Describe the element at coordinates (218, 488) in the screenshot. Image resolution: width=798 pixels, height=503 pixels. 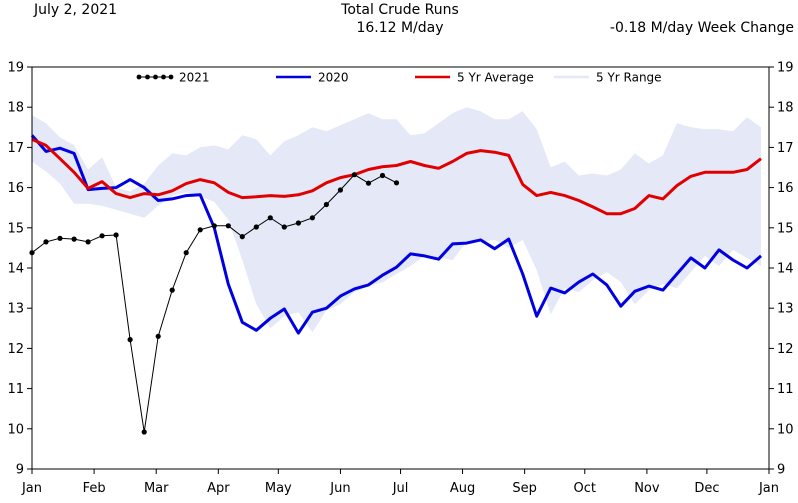
I see `x-tick-label: Apr` at that location.